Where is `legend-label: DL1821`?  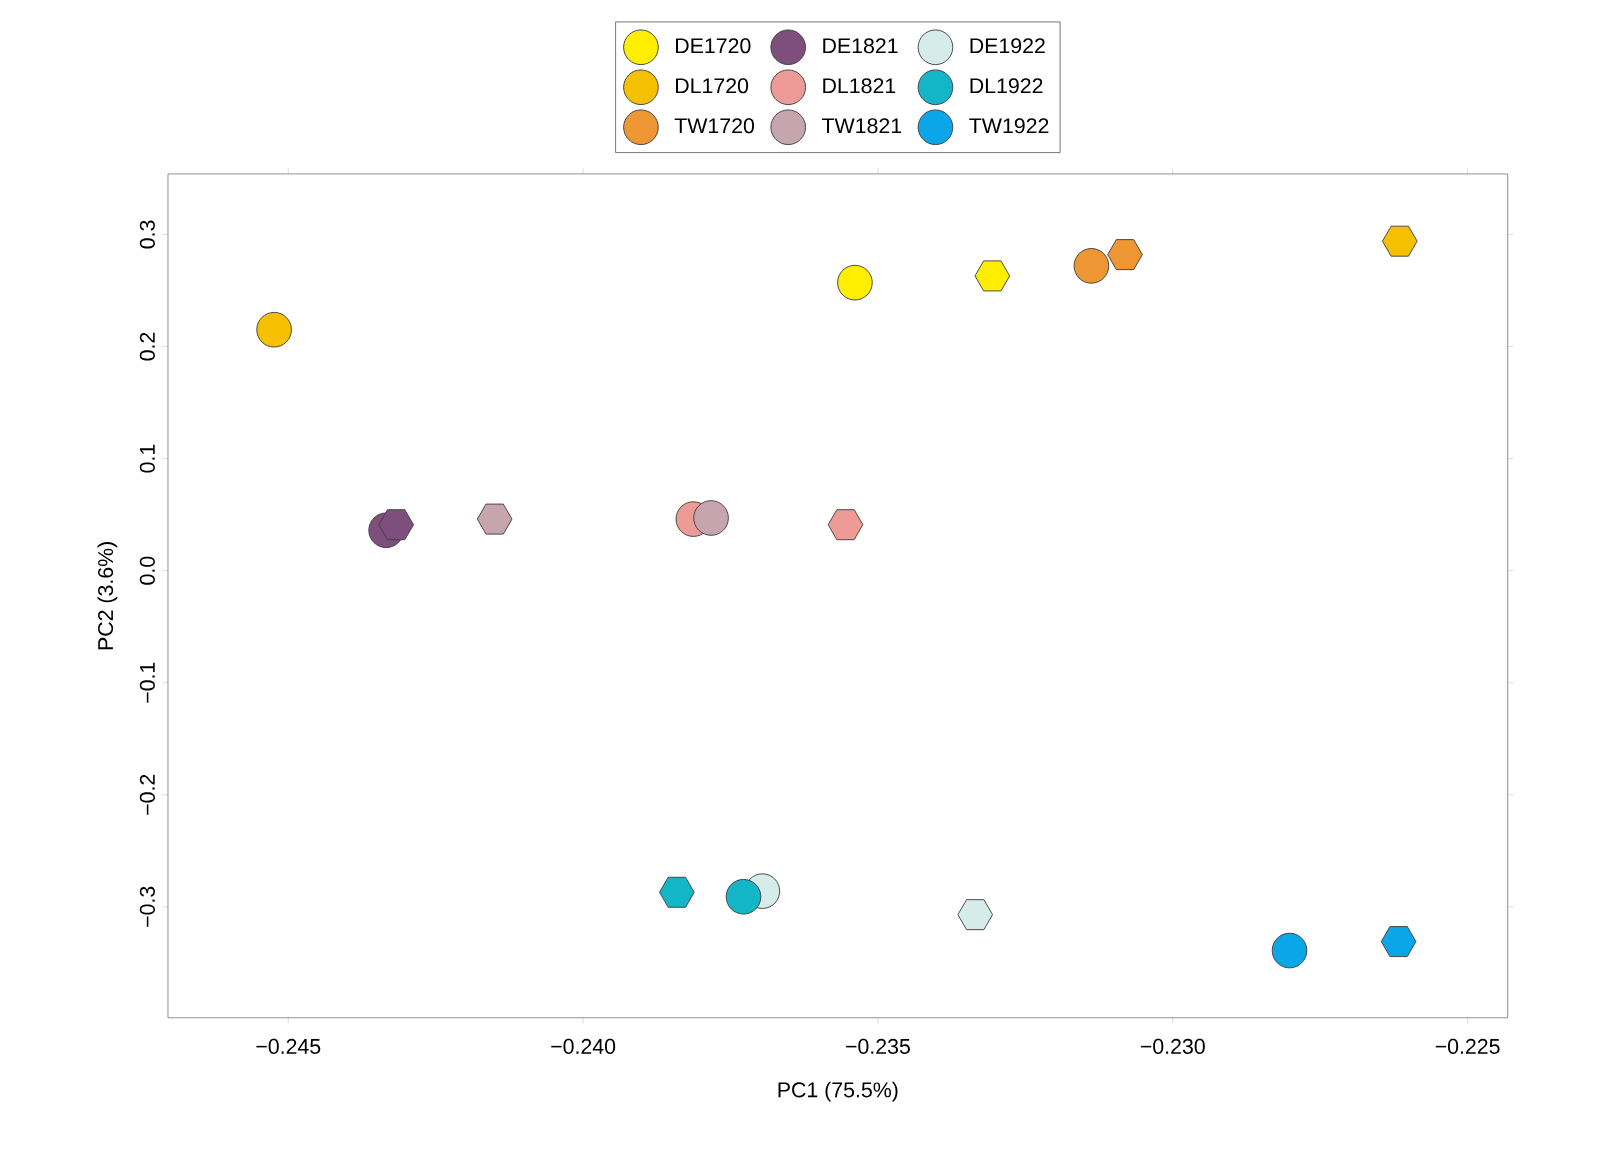 legend-label: DL1821 is located at coordinates (859, 86).